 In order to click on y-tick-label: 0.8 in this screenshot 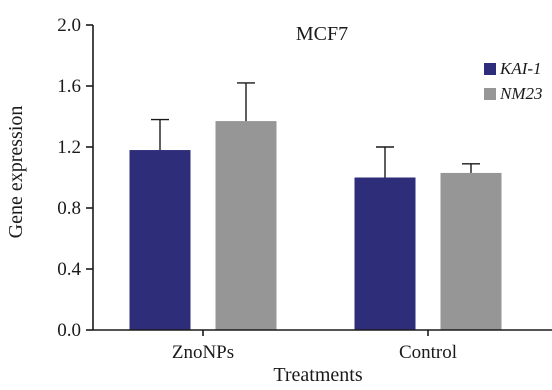, I will do `click(69, 208)`.